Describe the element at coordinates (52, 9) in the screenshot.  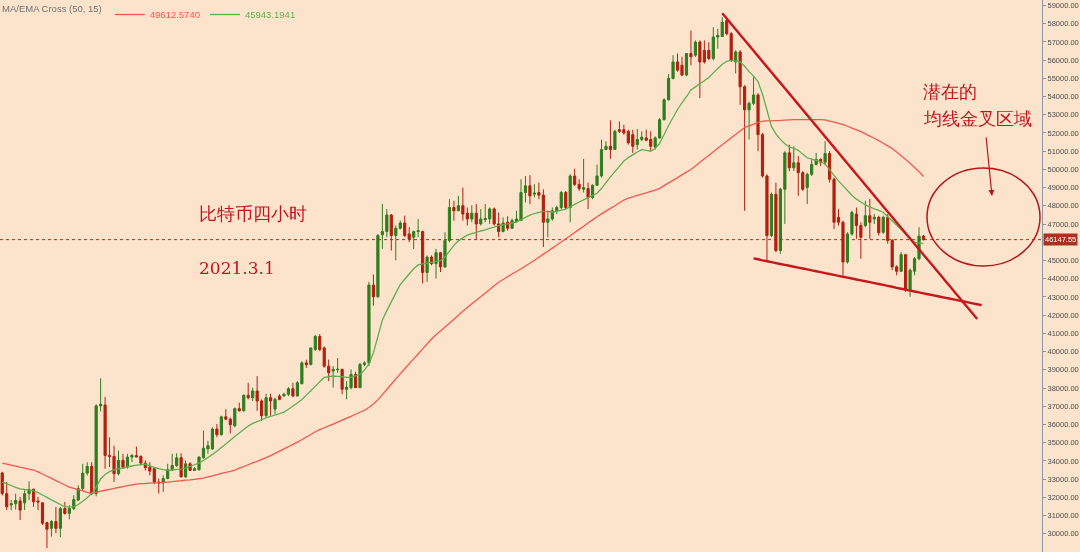
I see `legend-title: MA/EMA Cross (50, 15)` at that location.